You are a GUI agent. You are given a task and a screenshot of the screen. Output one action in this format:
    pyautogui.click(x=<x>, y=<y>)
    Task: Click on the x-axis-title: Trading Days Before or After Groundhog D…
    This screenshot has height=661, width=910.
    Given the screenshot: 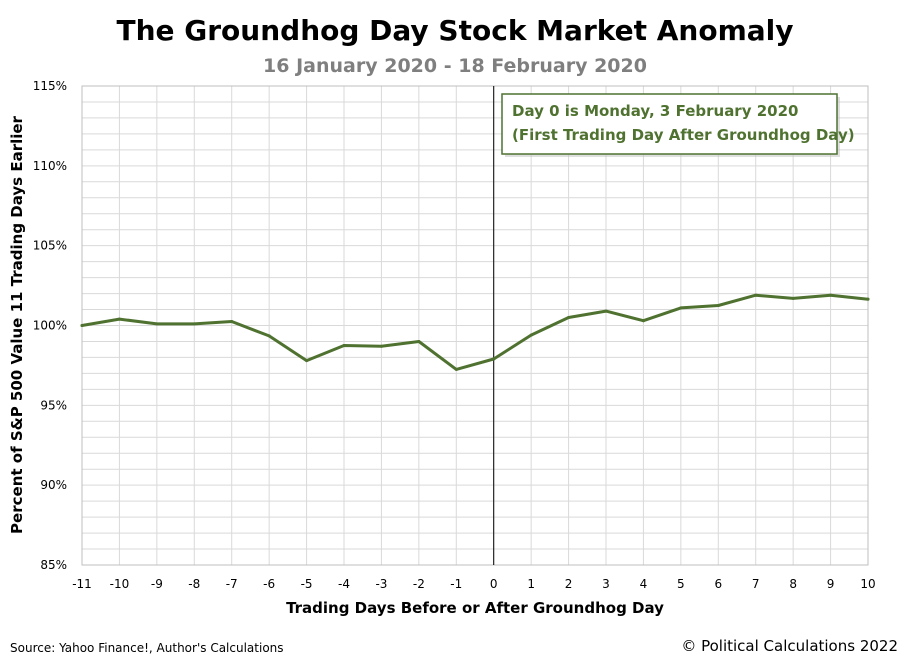 What is the action you would take?
    pyautogui.click(x=475, y=608)
    